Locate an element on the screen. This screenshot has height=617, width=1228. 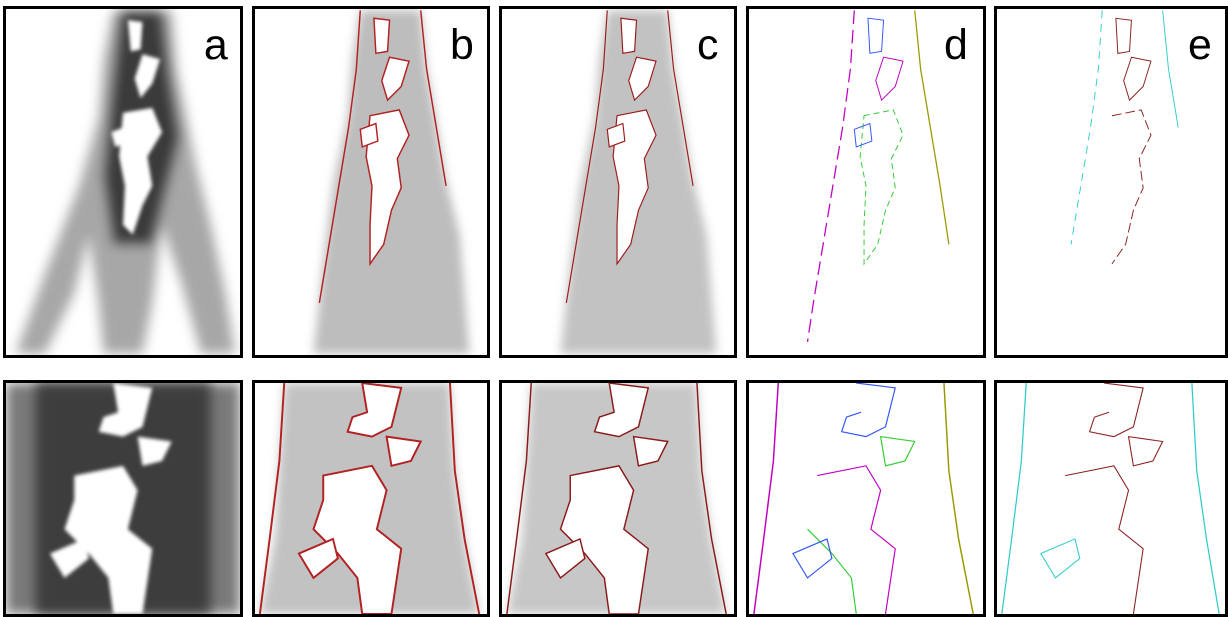
grayscale-scan-image: a is located at coordinates (125, 182).